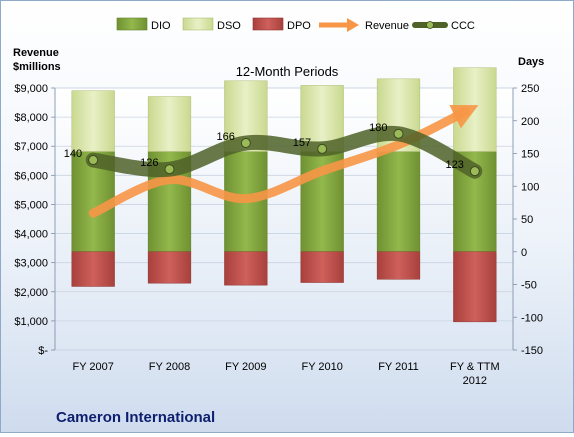  Describe the element at coordinates (31, 147) in the screenshot. I see `left-tick-label: $7,000` at that location.